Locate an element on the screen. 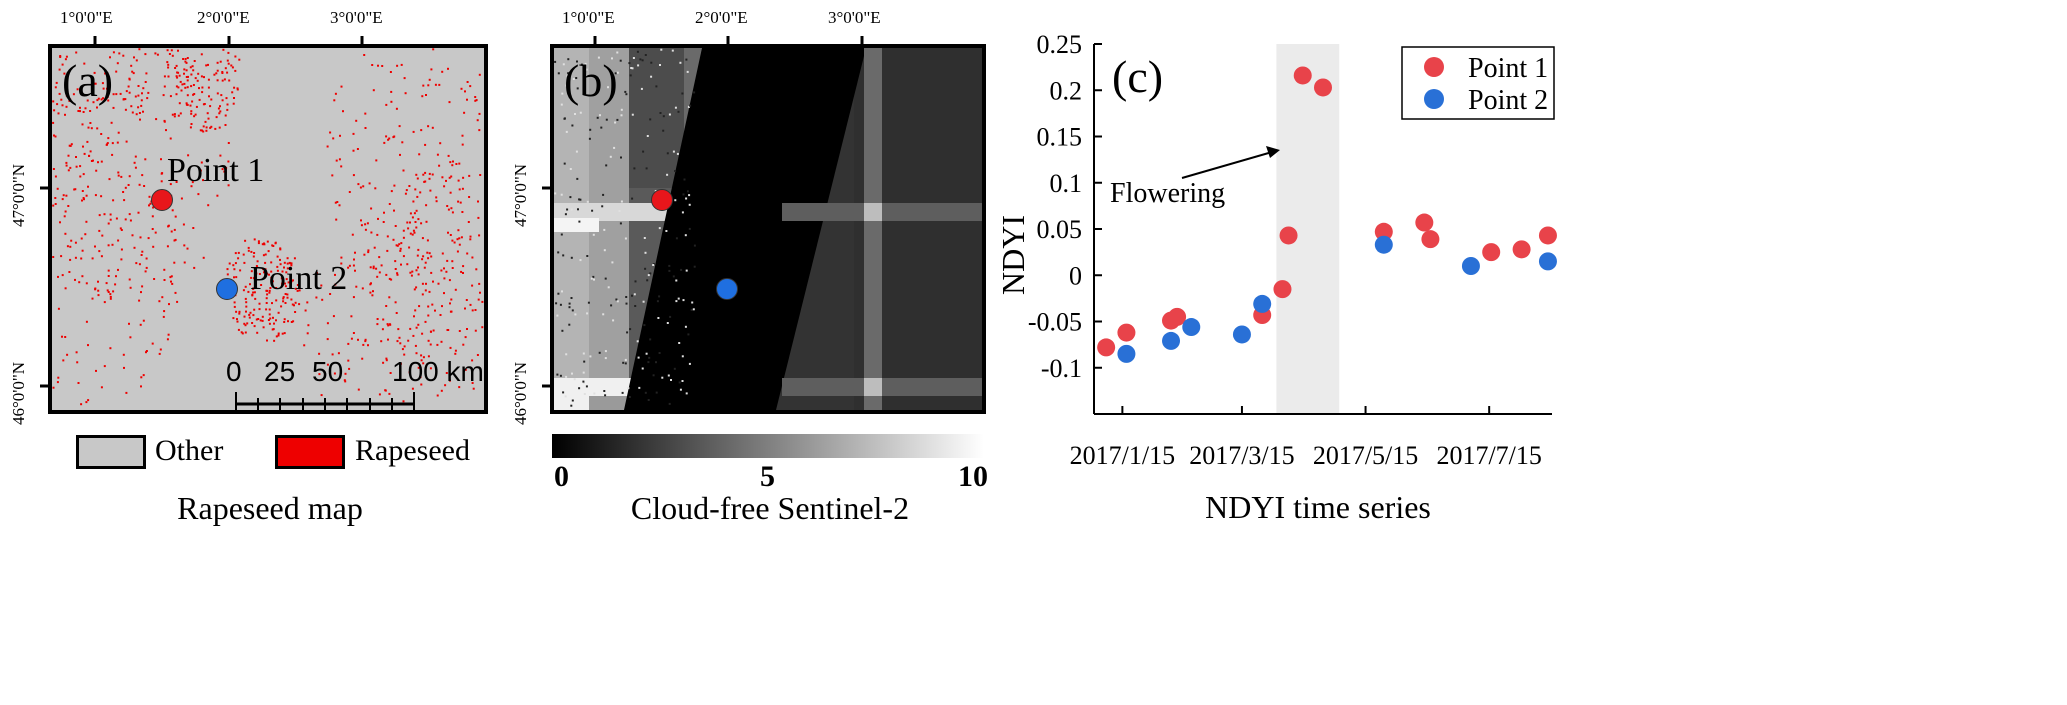 The image size is (2067, 705). rapeseed-pixels is located at coordinates (268, 227).